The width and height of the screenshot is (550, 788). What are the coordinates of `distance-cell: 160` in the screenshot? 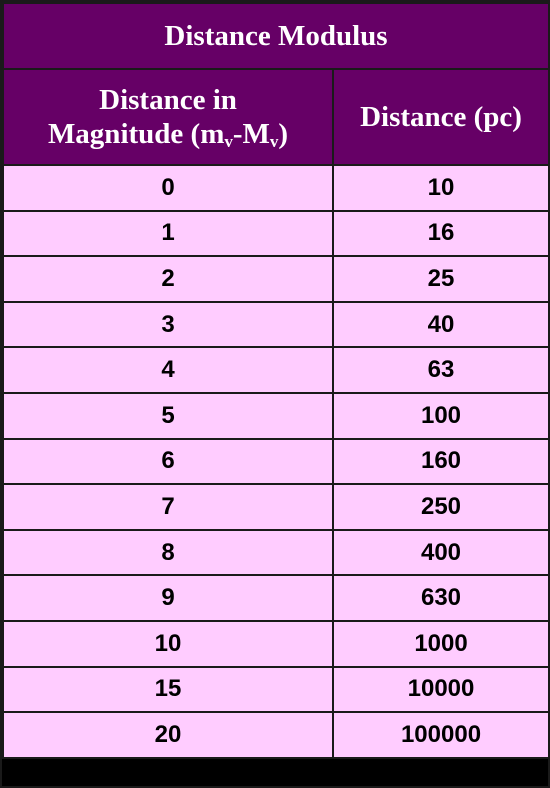 It's located at (440, 461).